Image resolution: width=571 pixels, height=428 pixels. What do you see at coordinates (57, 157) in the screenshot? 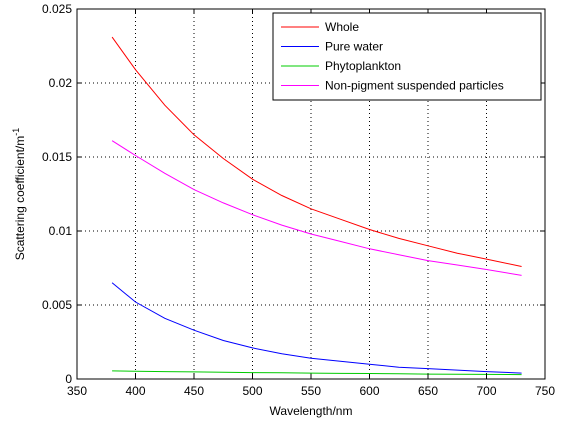
I see `y-tick-label: 0.015` at bounding box center [57, 157].